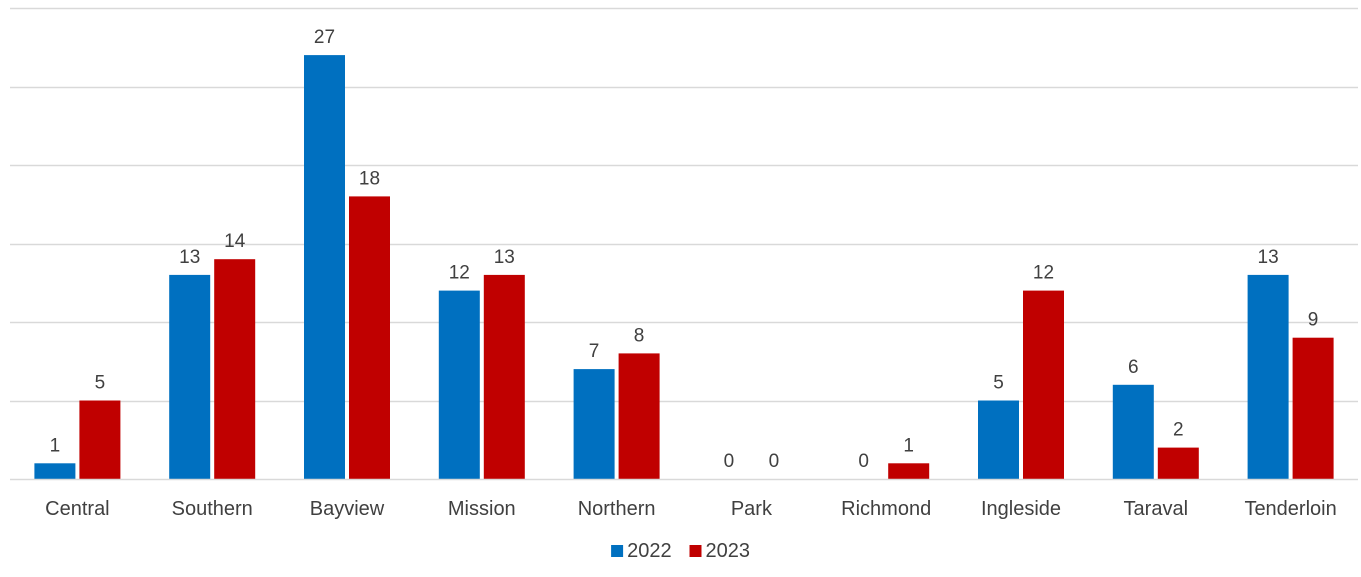 Image resolution: width=1361 pixels, height=577 pixels. Describe the element at coordinates (77, 509) in the screenshot. I see `x-tick-label-central: Central` at that location.